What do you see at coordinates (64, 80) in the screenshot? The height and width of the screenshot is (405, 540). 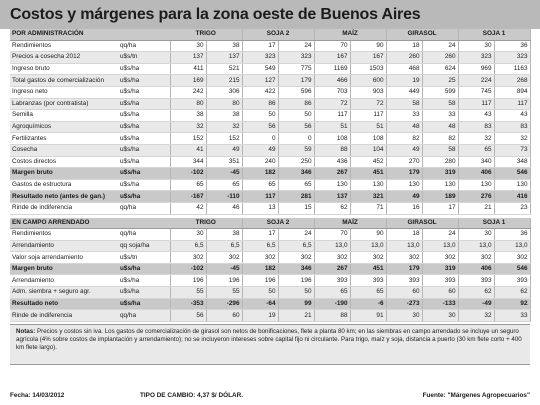 I see `row-label: Total gastos de comercialización` at bounding box center [64, 80].